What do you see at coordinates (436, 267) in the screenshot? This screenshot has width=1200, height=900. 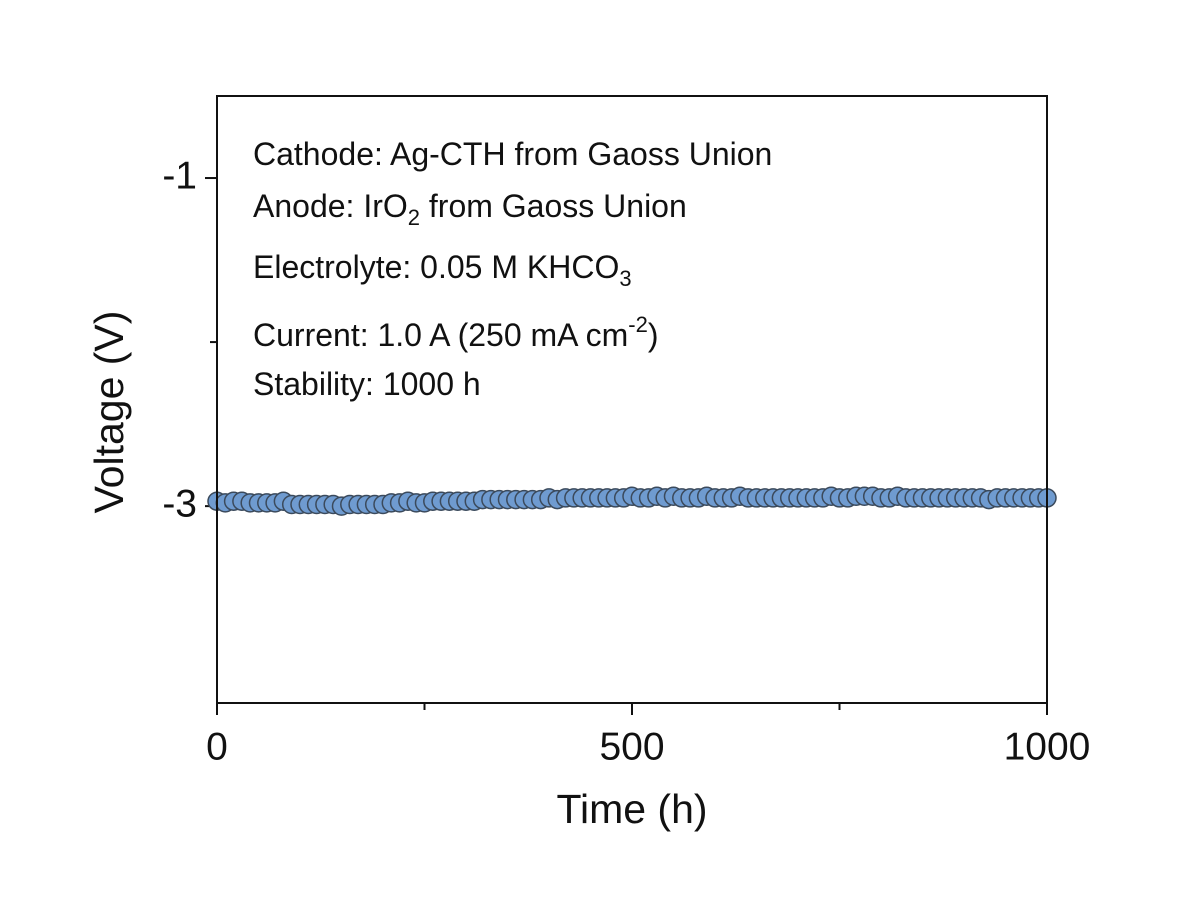 I see `annotation-part: Electrolyte: 0.05 M KHCO` at bounding box center [436, 267].